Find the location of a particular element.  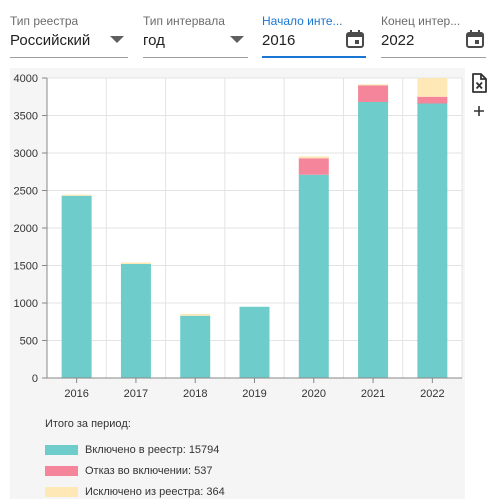

legend-swatch-refused is located at coordinates (61, 470).